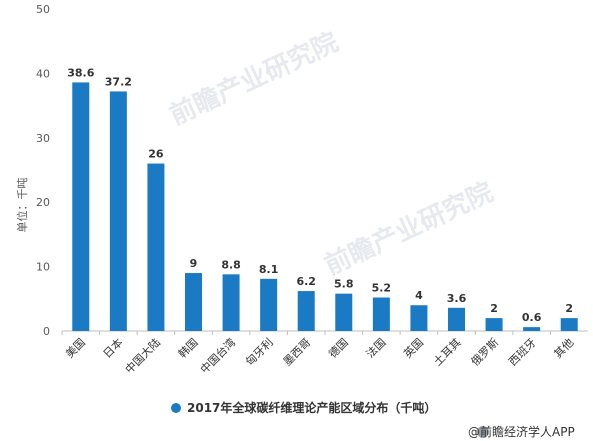 The width and height of the screenshot is (593, 441). What do you see at coordinates (156, 154) in the screenshot?
I see `data-label: 26` at bounding box center [156, 154].